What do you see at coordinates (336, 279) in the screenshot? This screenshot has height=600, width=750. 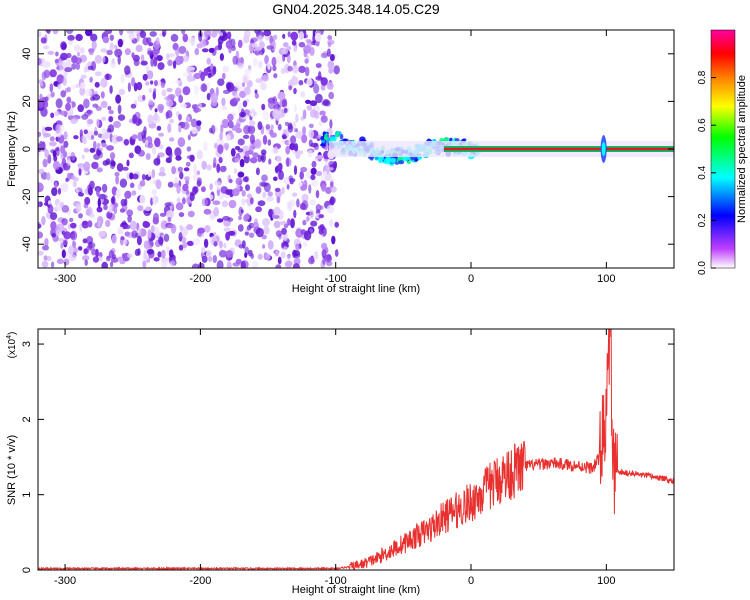 I see `spectrogram-x-tick-label-2: -100` at bounding box center [336, 279].